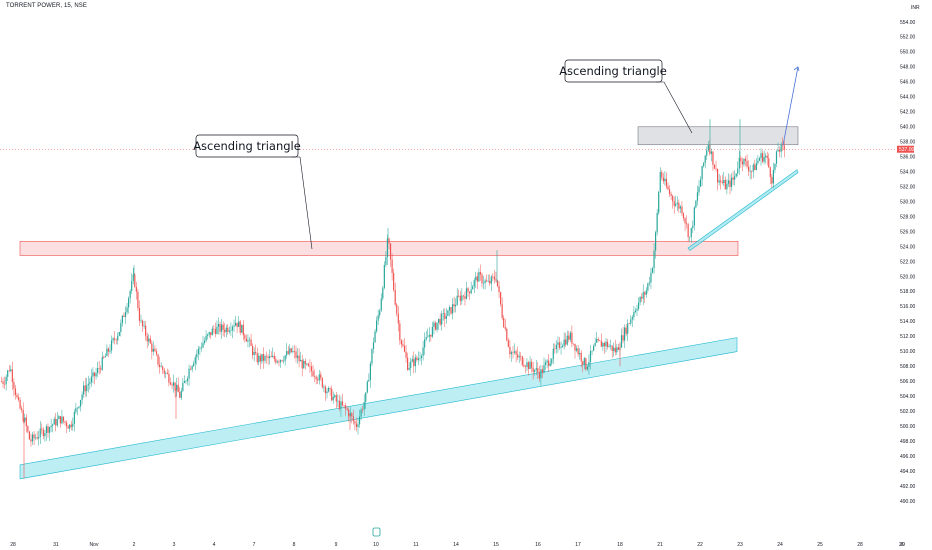 The image size is (932, 550). What do you see at coordinates (908, 367) in the screenshot?
I see `price-tick-label: 508.00` at bounding box center [908, 367].